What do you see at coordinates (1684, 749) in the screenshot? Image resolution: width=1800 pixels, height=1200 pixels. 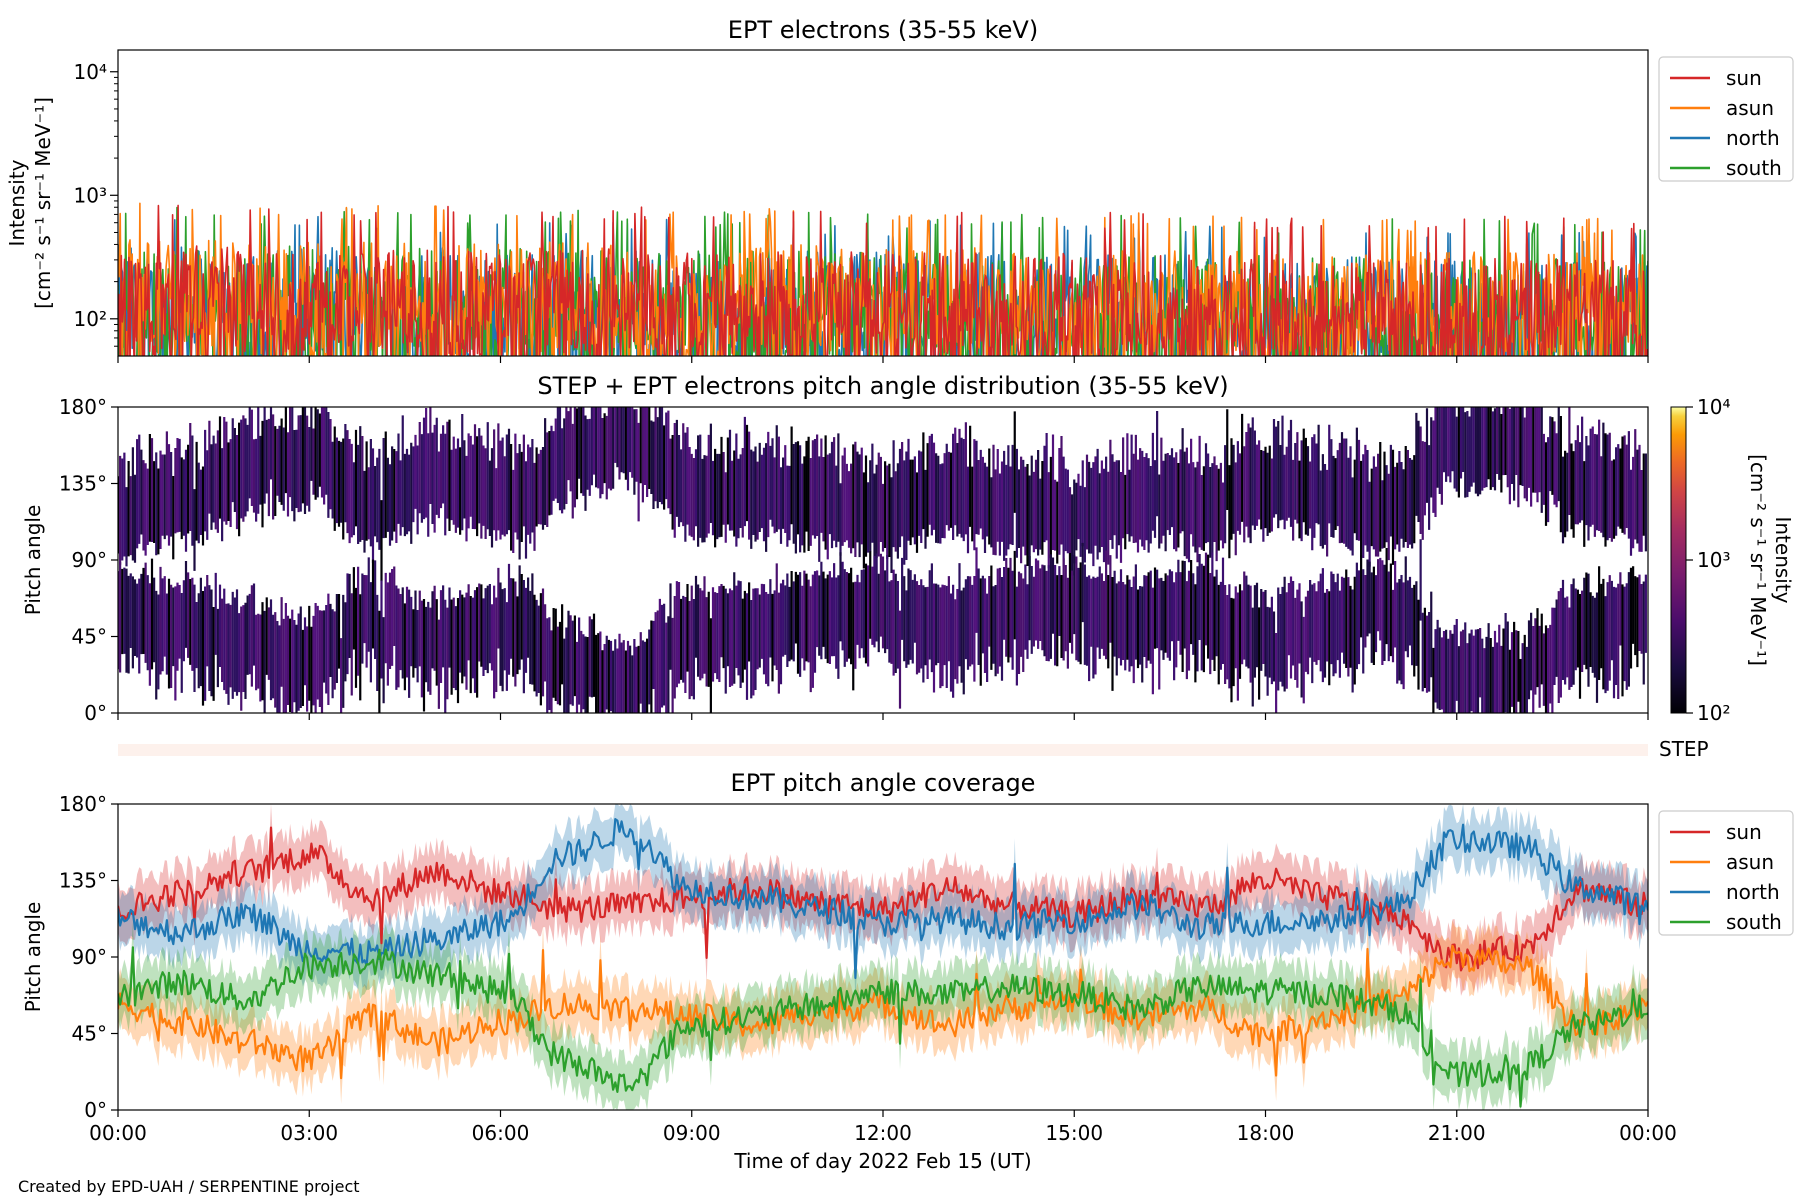 I see `step-label: STEP` at bounding box center [1684, 749].